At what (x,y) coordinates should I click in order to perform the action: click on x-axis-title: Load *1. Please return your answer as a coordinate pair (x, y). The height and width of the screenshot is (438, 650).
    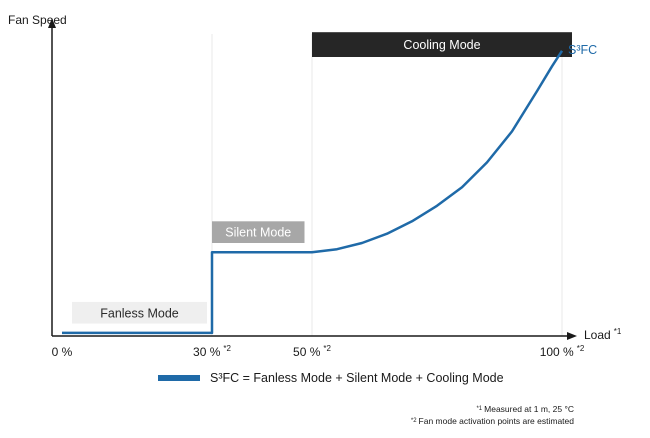
    Looking at the image, I should click on (603, 334).